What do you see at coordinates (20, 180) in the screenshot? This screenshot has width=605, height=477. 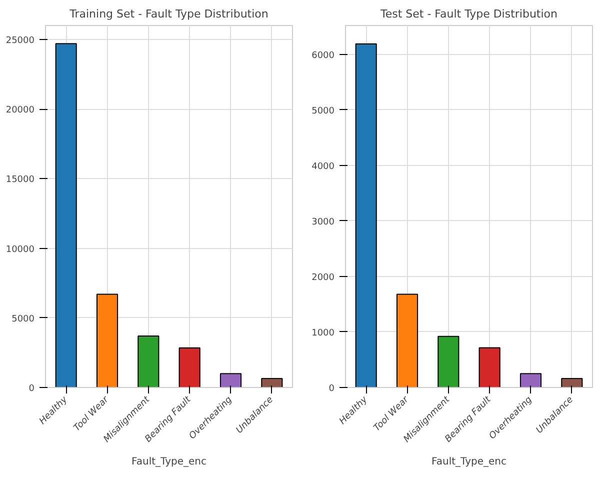 I see `y-tick-label: 15000` at bounding box center [20, 180].